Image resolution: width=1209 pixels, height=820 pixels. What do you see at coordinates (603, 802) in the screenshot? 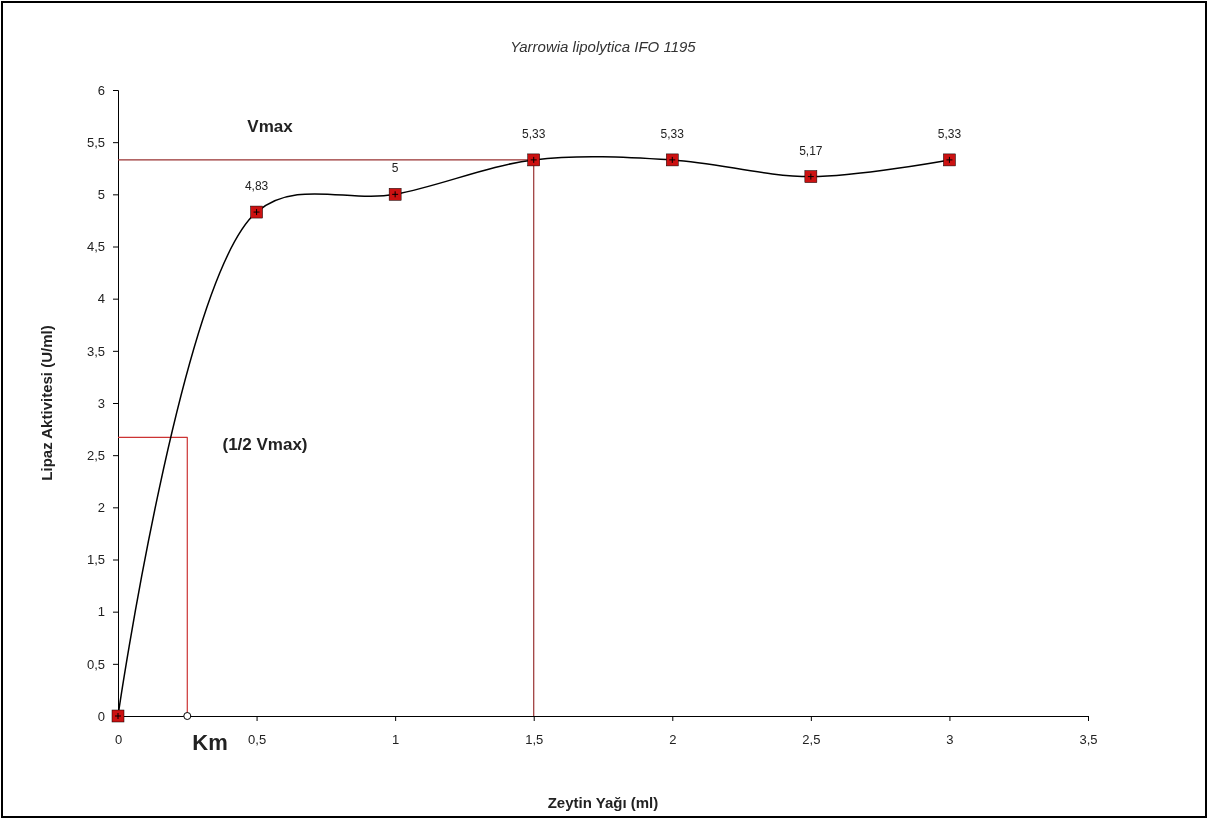
I see `x-axis-title: Zeytin Yağı (ml)` at bounding box center [603, 802].